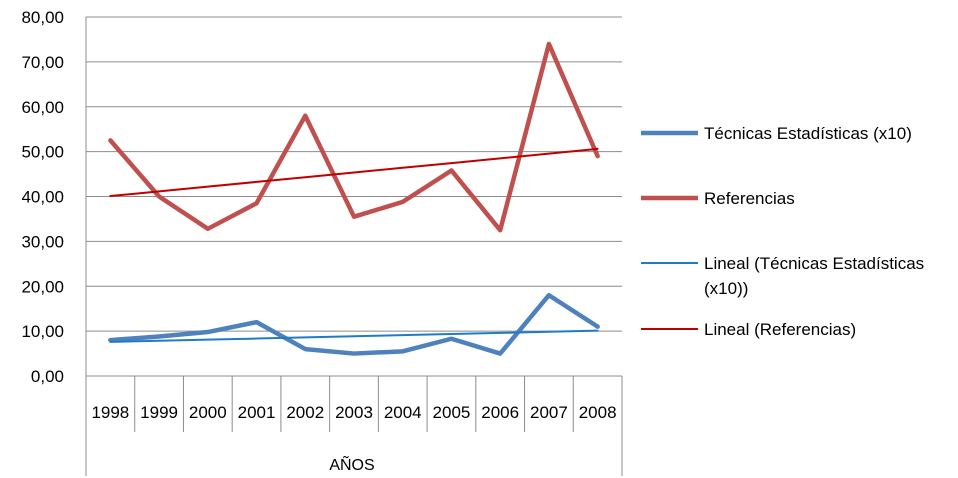 The width and height of the screenshot is (958, 478). What do you see at coordinates (159, 412) in the screenshot?
I see `x-tick-label: 1999` at bounding box center [159, 412].